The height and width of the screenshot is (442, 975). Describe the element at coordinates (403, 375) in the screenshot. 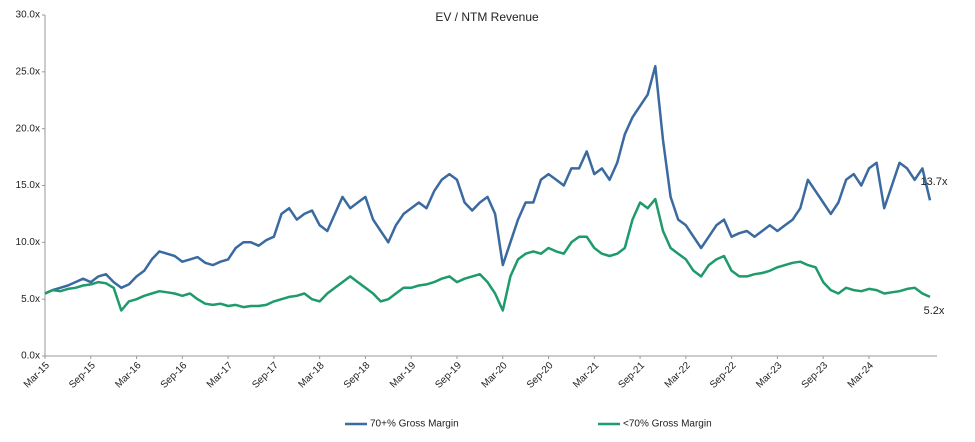

I see `x-tick-label: Mar-19` at that location.